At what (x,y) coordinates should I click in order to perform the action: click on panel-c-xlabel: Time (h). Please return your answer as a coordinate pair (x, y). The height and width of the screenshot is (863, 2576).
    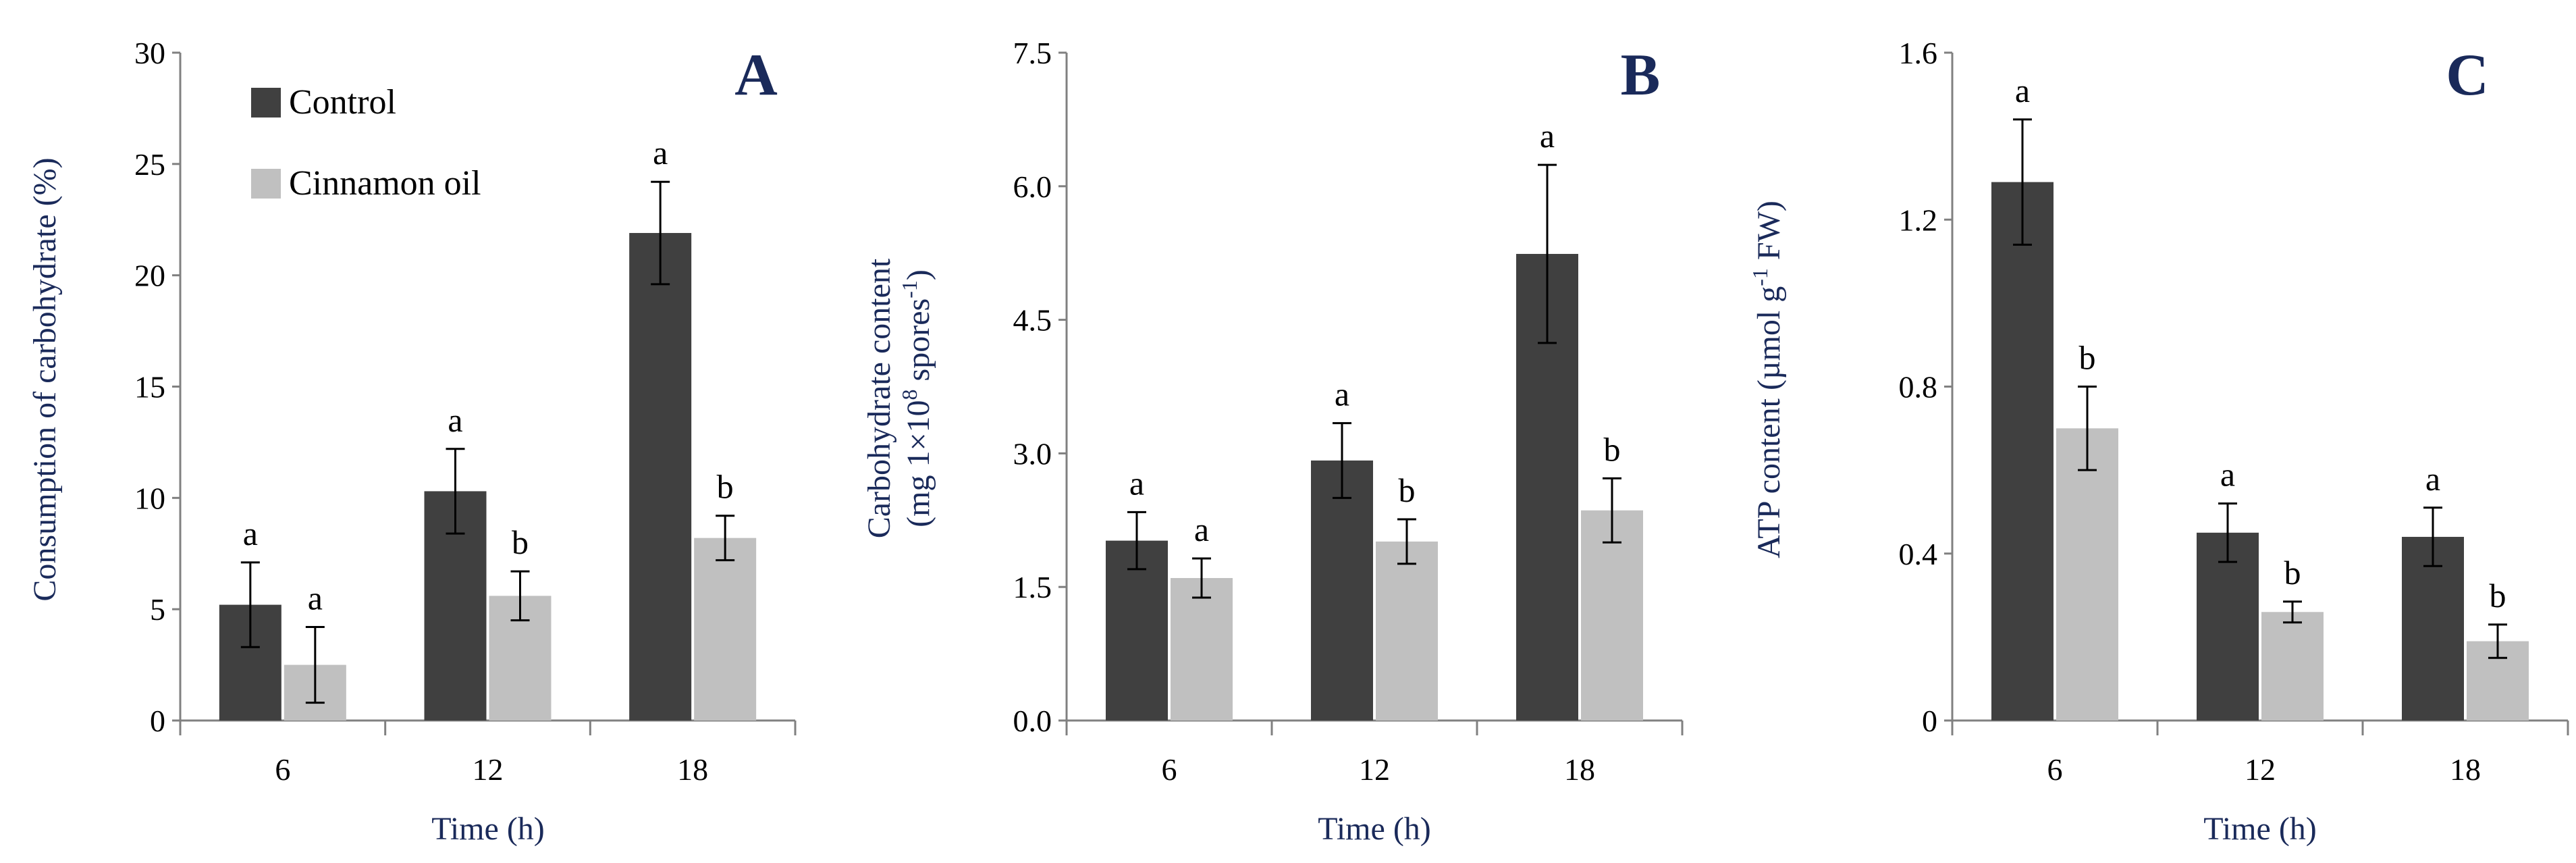
    Looking at the image, I should click on (2260, 829).